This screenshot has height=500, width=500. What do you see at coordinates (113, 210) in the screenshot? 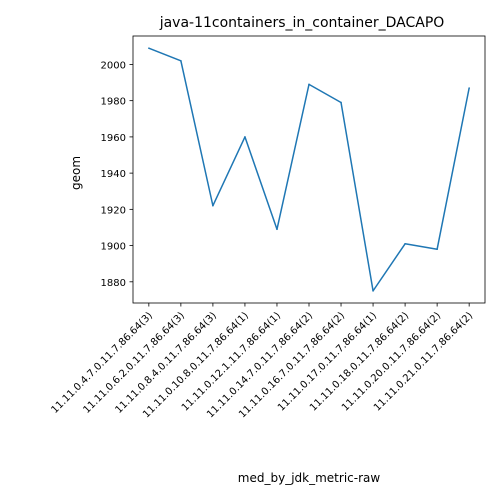
I see `y-tick-label: 1920` at bounding box center [113, 210].